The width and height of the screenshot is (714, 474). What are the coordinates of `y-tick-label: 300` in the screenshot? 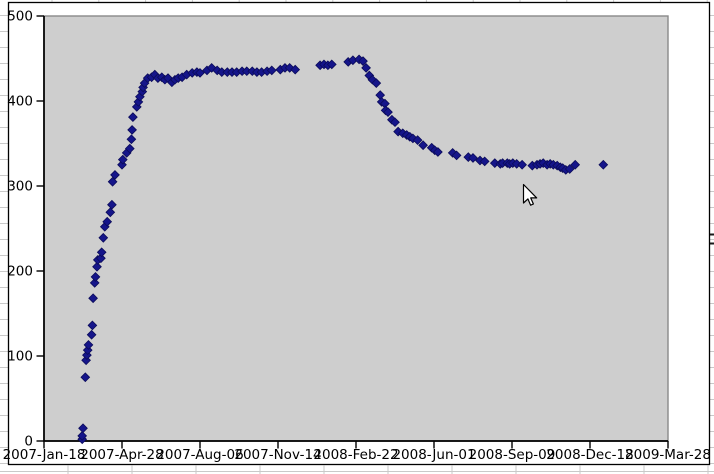 It's located at (20, 187).